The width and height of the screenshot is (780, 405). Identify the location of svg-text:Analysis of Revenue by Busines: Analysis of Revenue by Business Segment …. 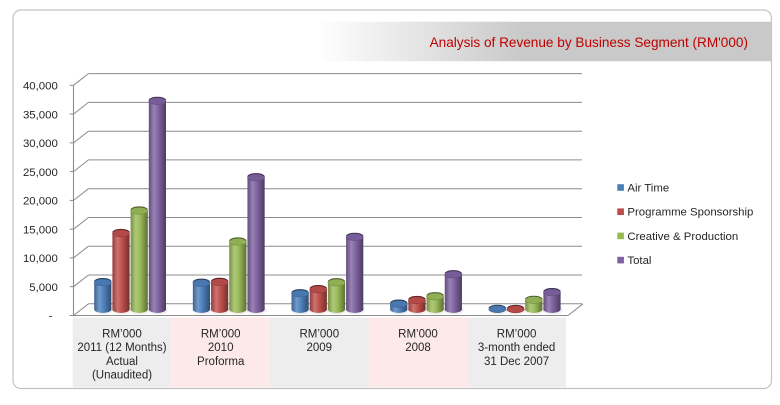
(589, 42).